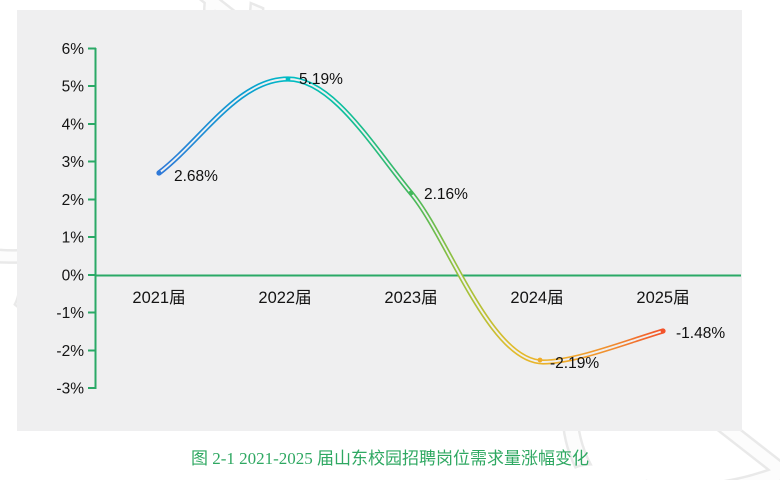  Describe the element at coordinates (73, 125) in the screenshot. I see `ytick-4: 4%` at that location.